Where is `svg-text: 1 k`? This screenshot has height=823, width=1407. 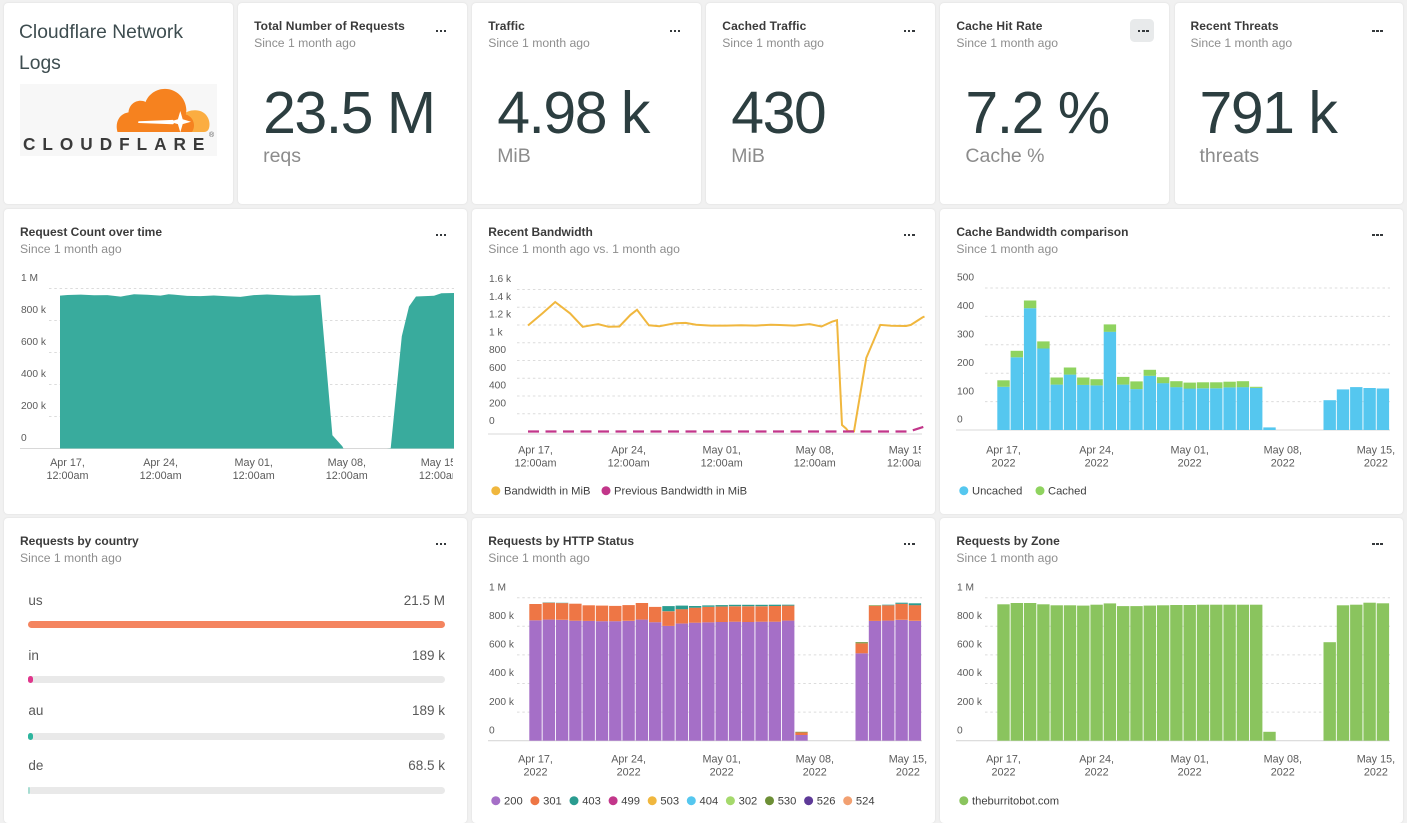
svg-text: 1 k is located at coordinates (496, 332).